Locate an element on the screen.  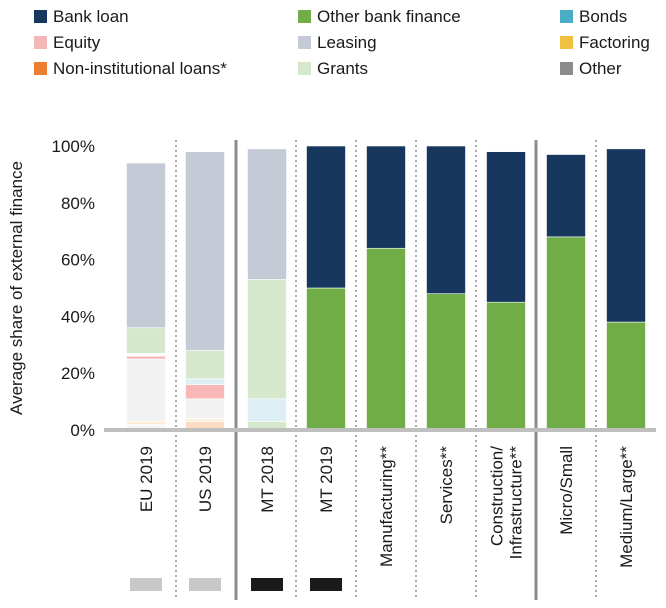
category-label: Manufacturing** is located at coordinates (386, 506).